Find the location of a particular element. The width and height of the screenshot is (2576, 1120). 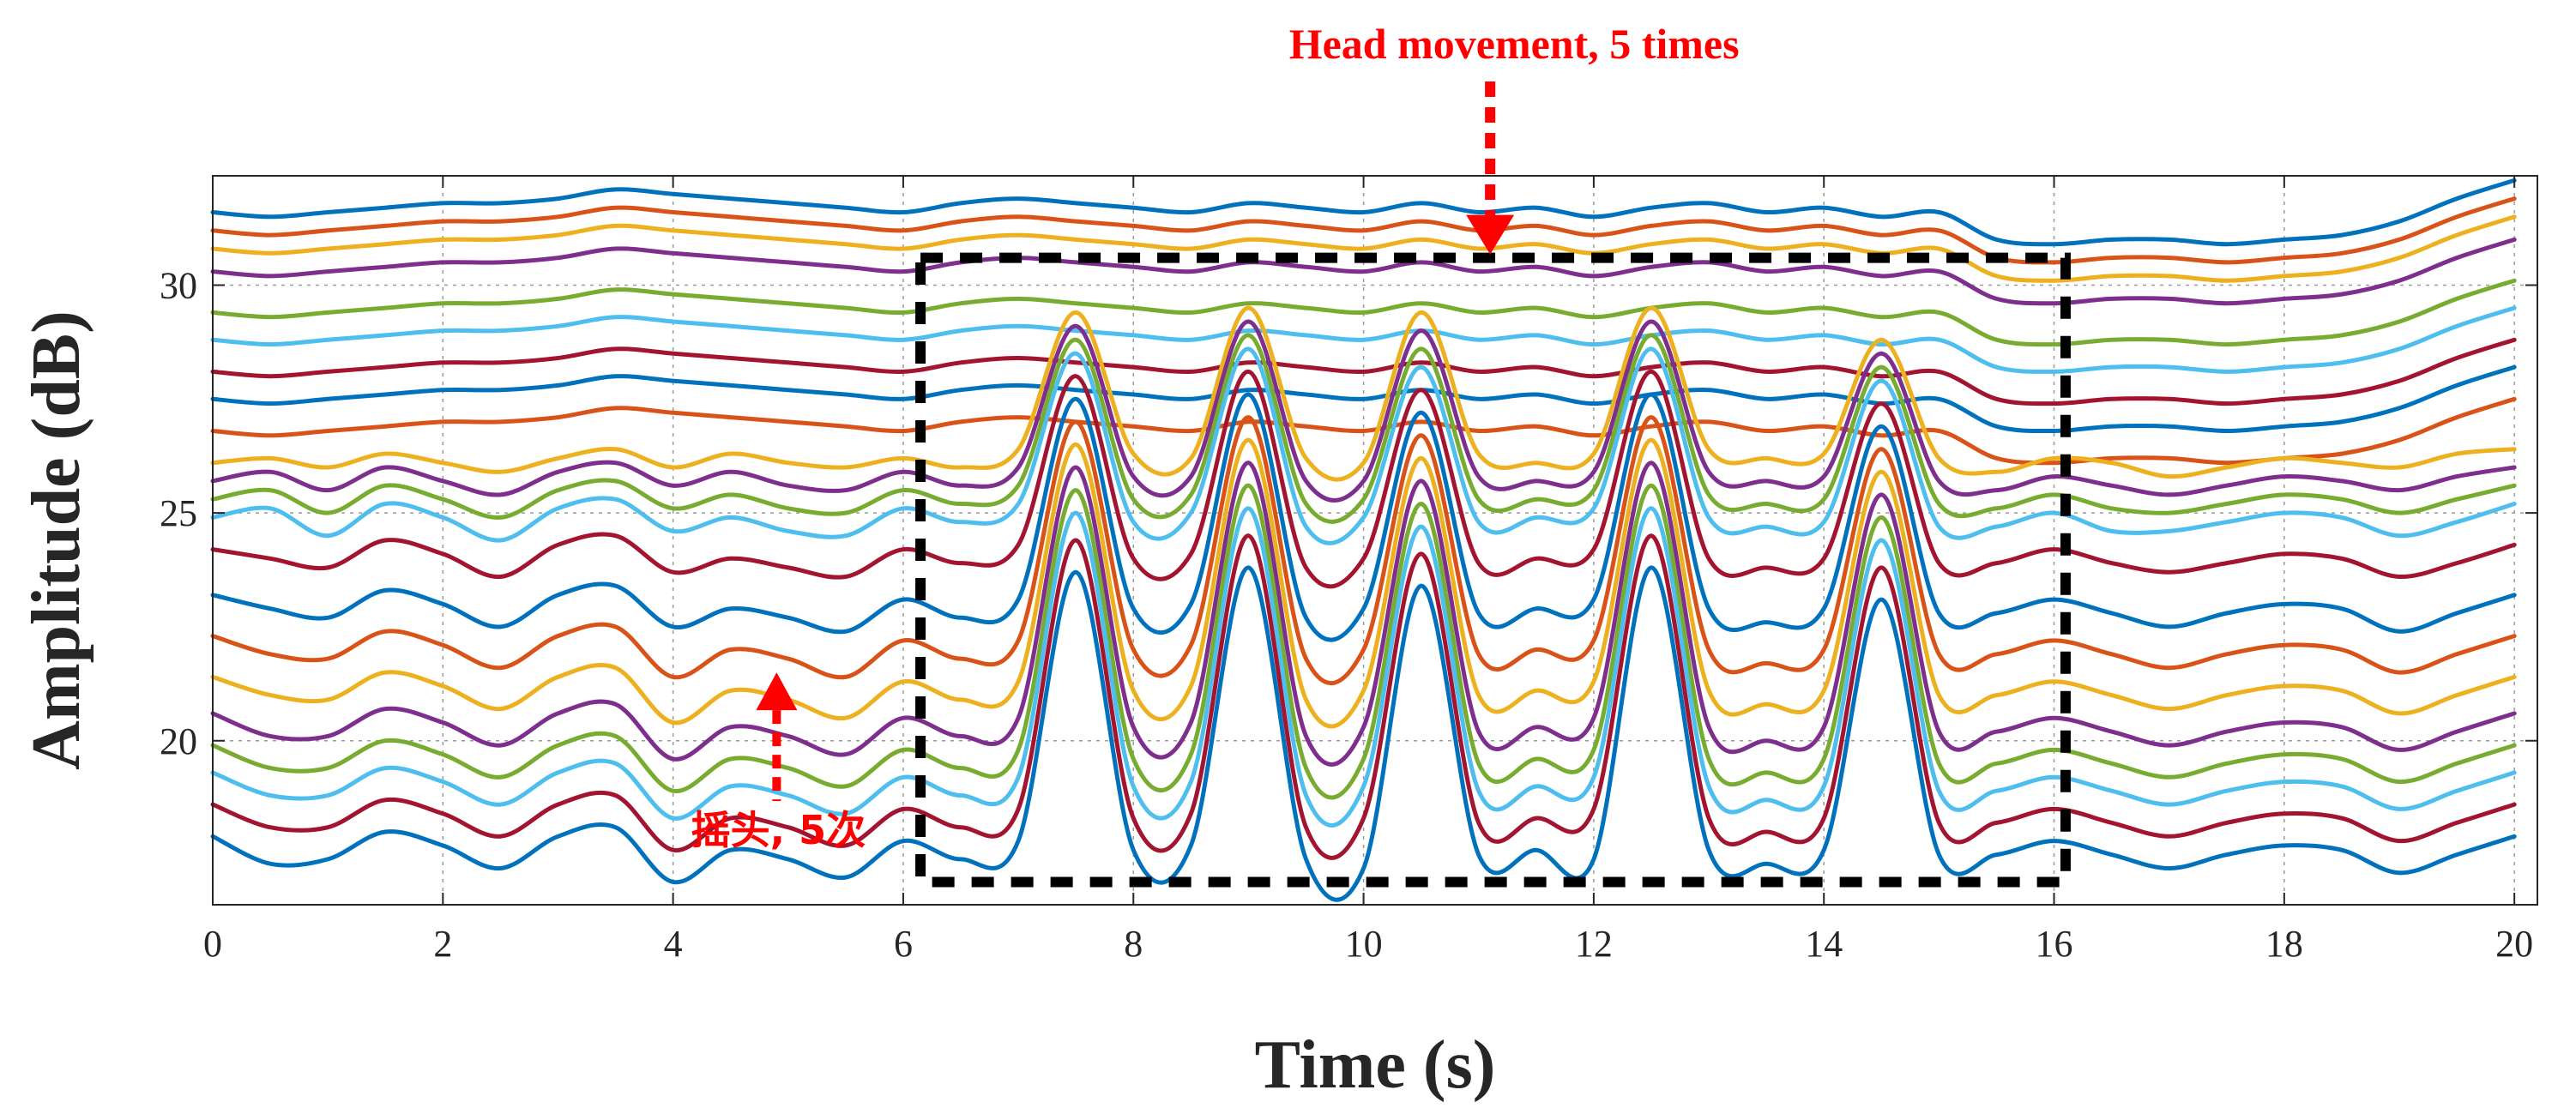

x-tick-label: 4 is located at coordinates (673, 944).